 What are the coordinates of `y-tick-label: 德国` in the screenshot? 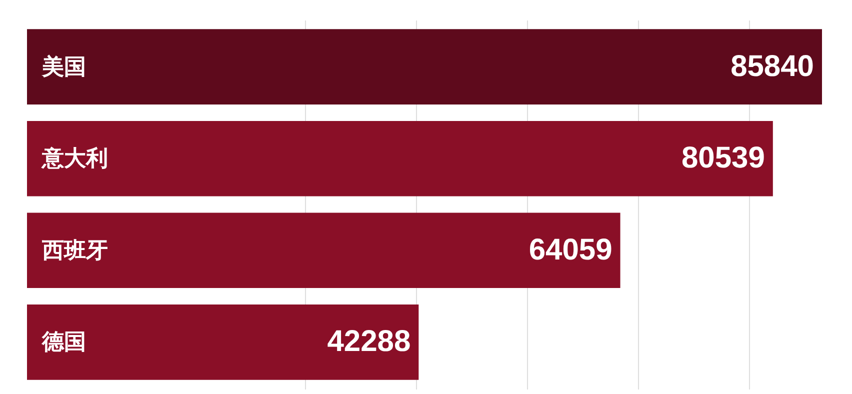 It's located at (63, 343).